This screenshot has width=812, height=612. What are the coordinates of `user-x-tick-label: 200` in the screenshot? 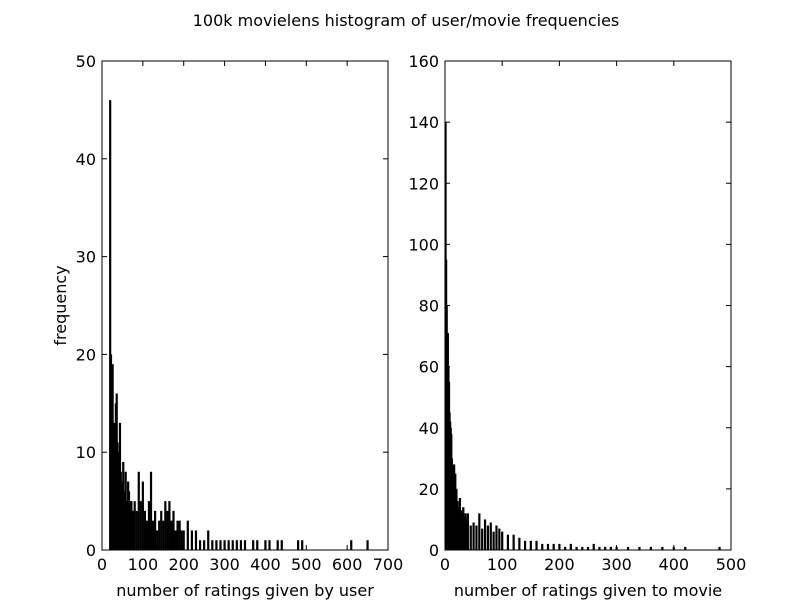 It's located at (183, 564).